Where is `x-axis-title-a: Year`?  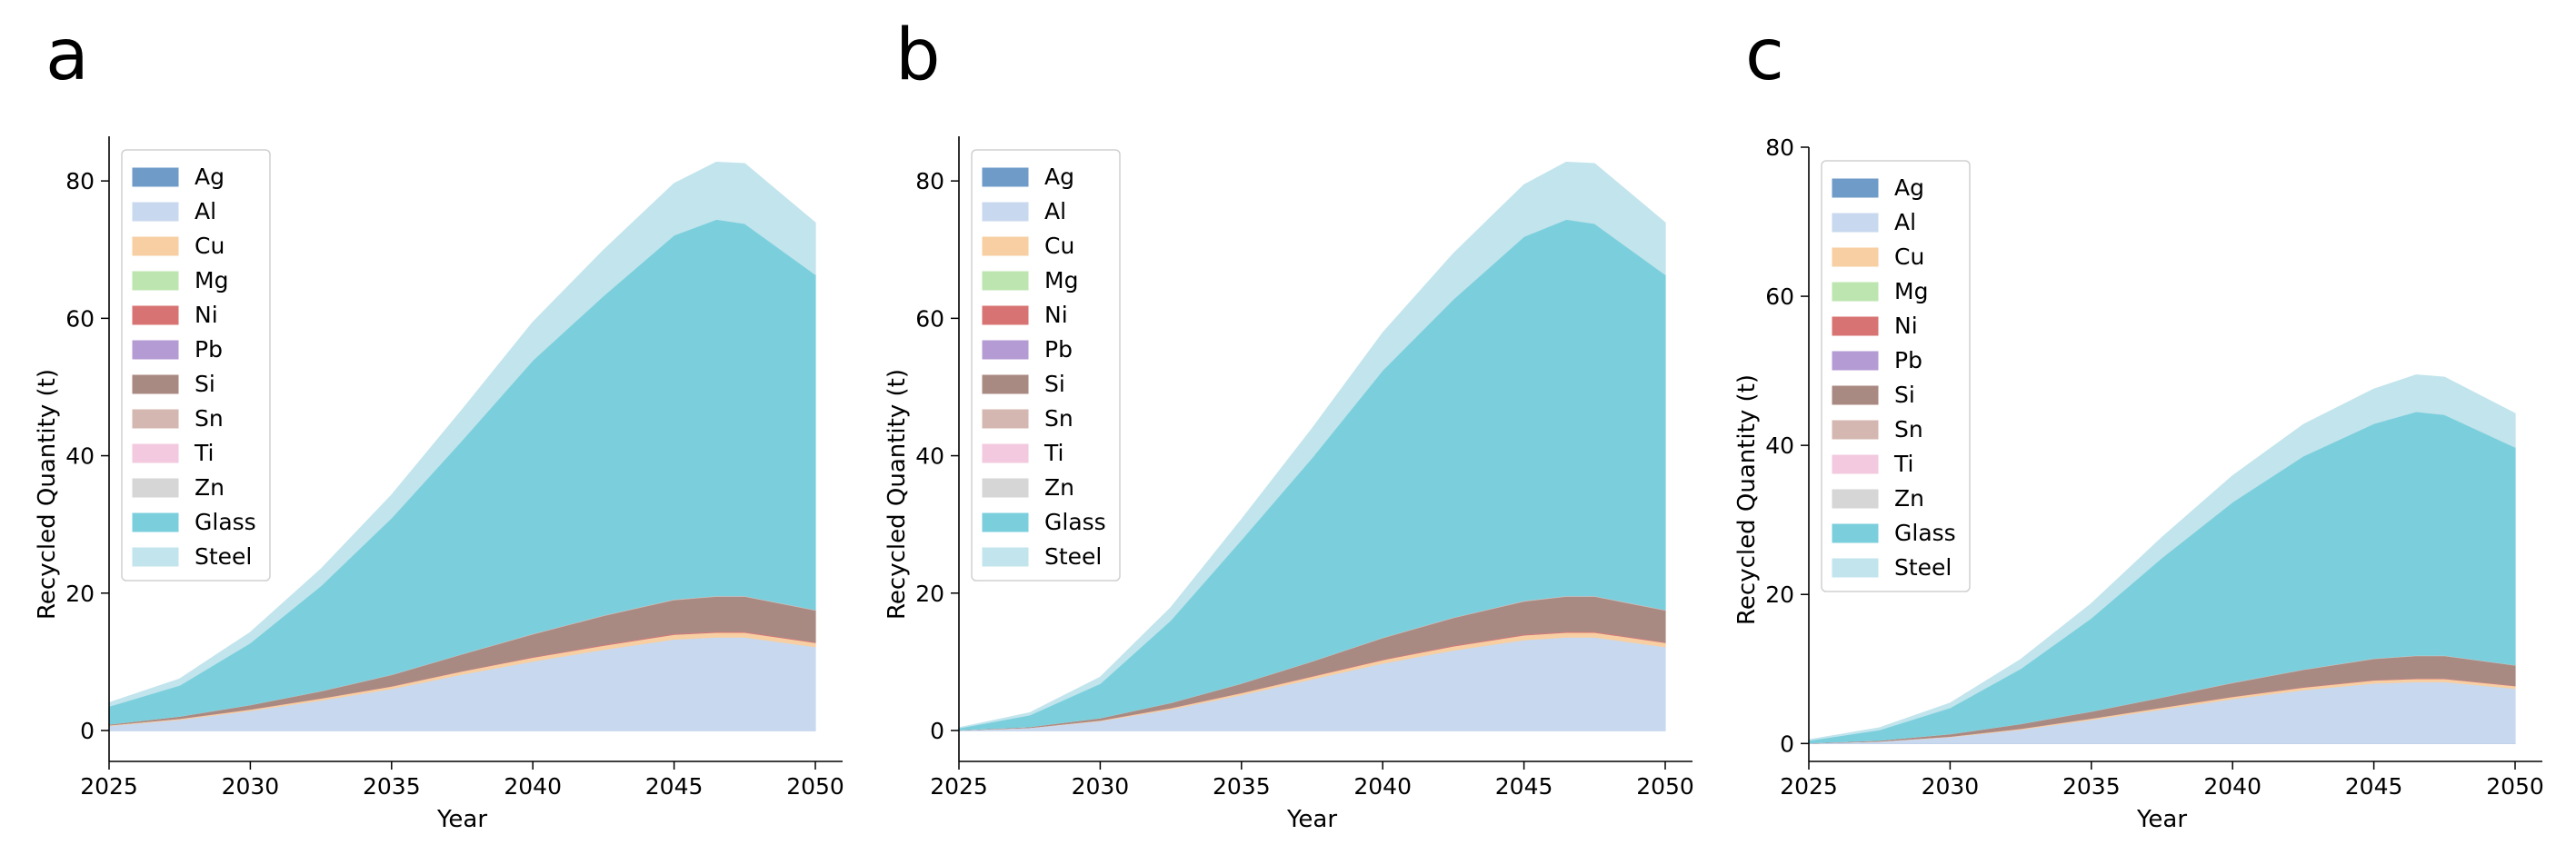
x-axis-title-a: Year is located at coordinates (461, 819).